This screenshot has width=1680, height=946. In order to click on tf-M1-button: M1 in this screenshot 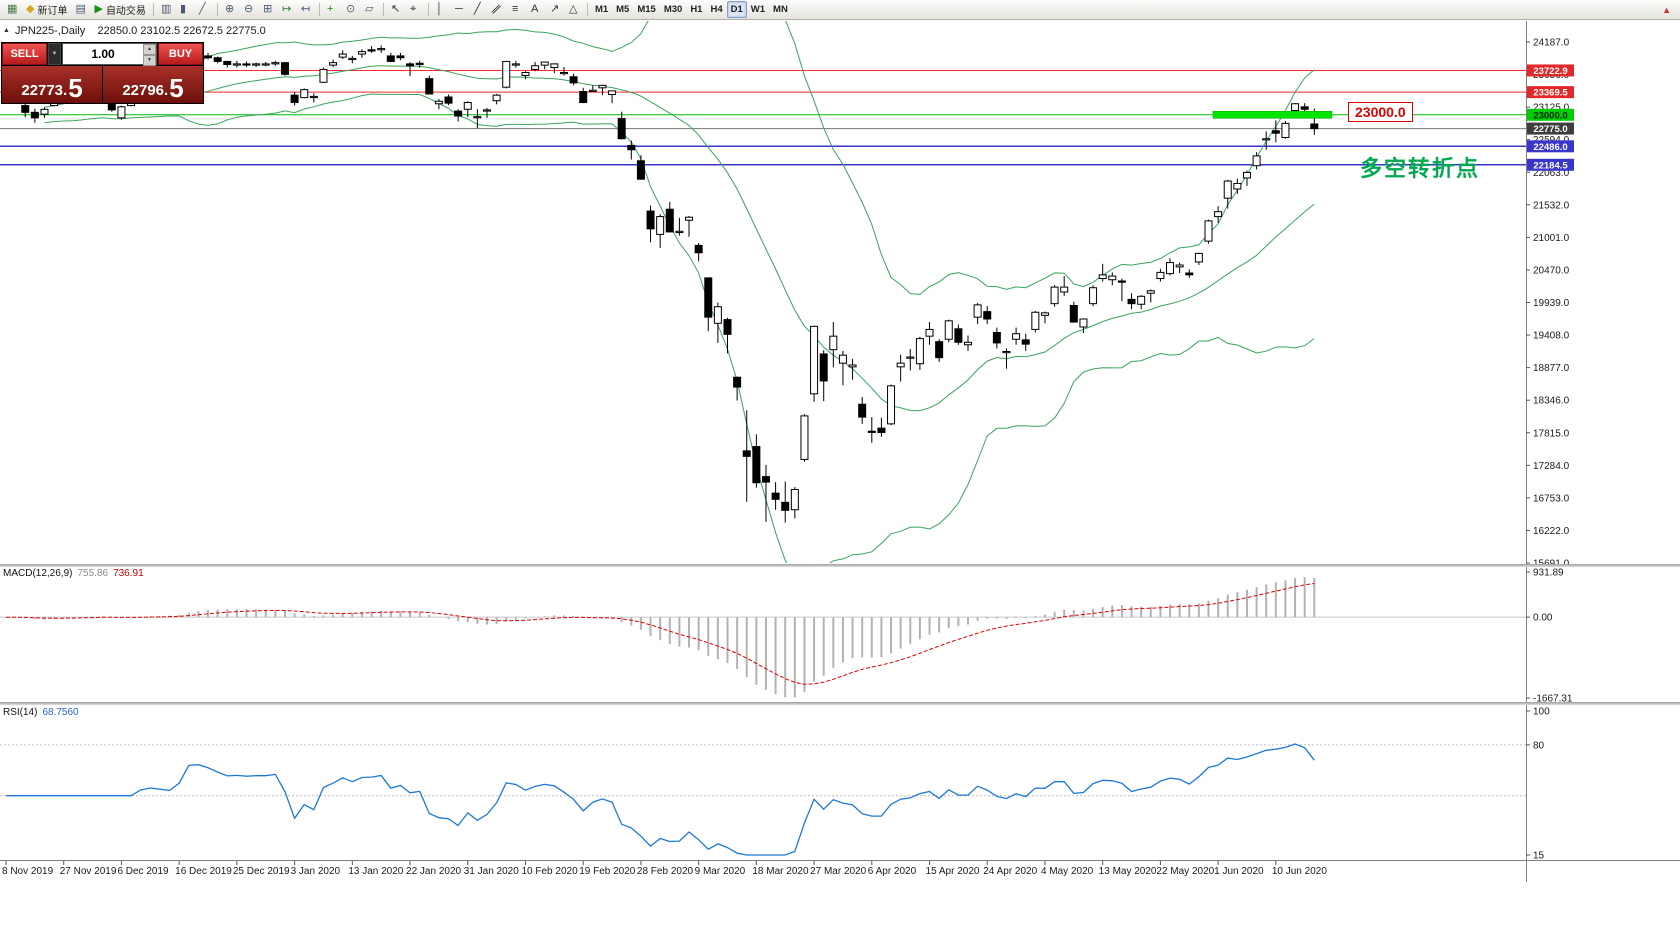, I will do `click(601, 9)`.